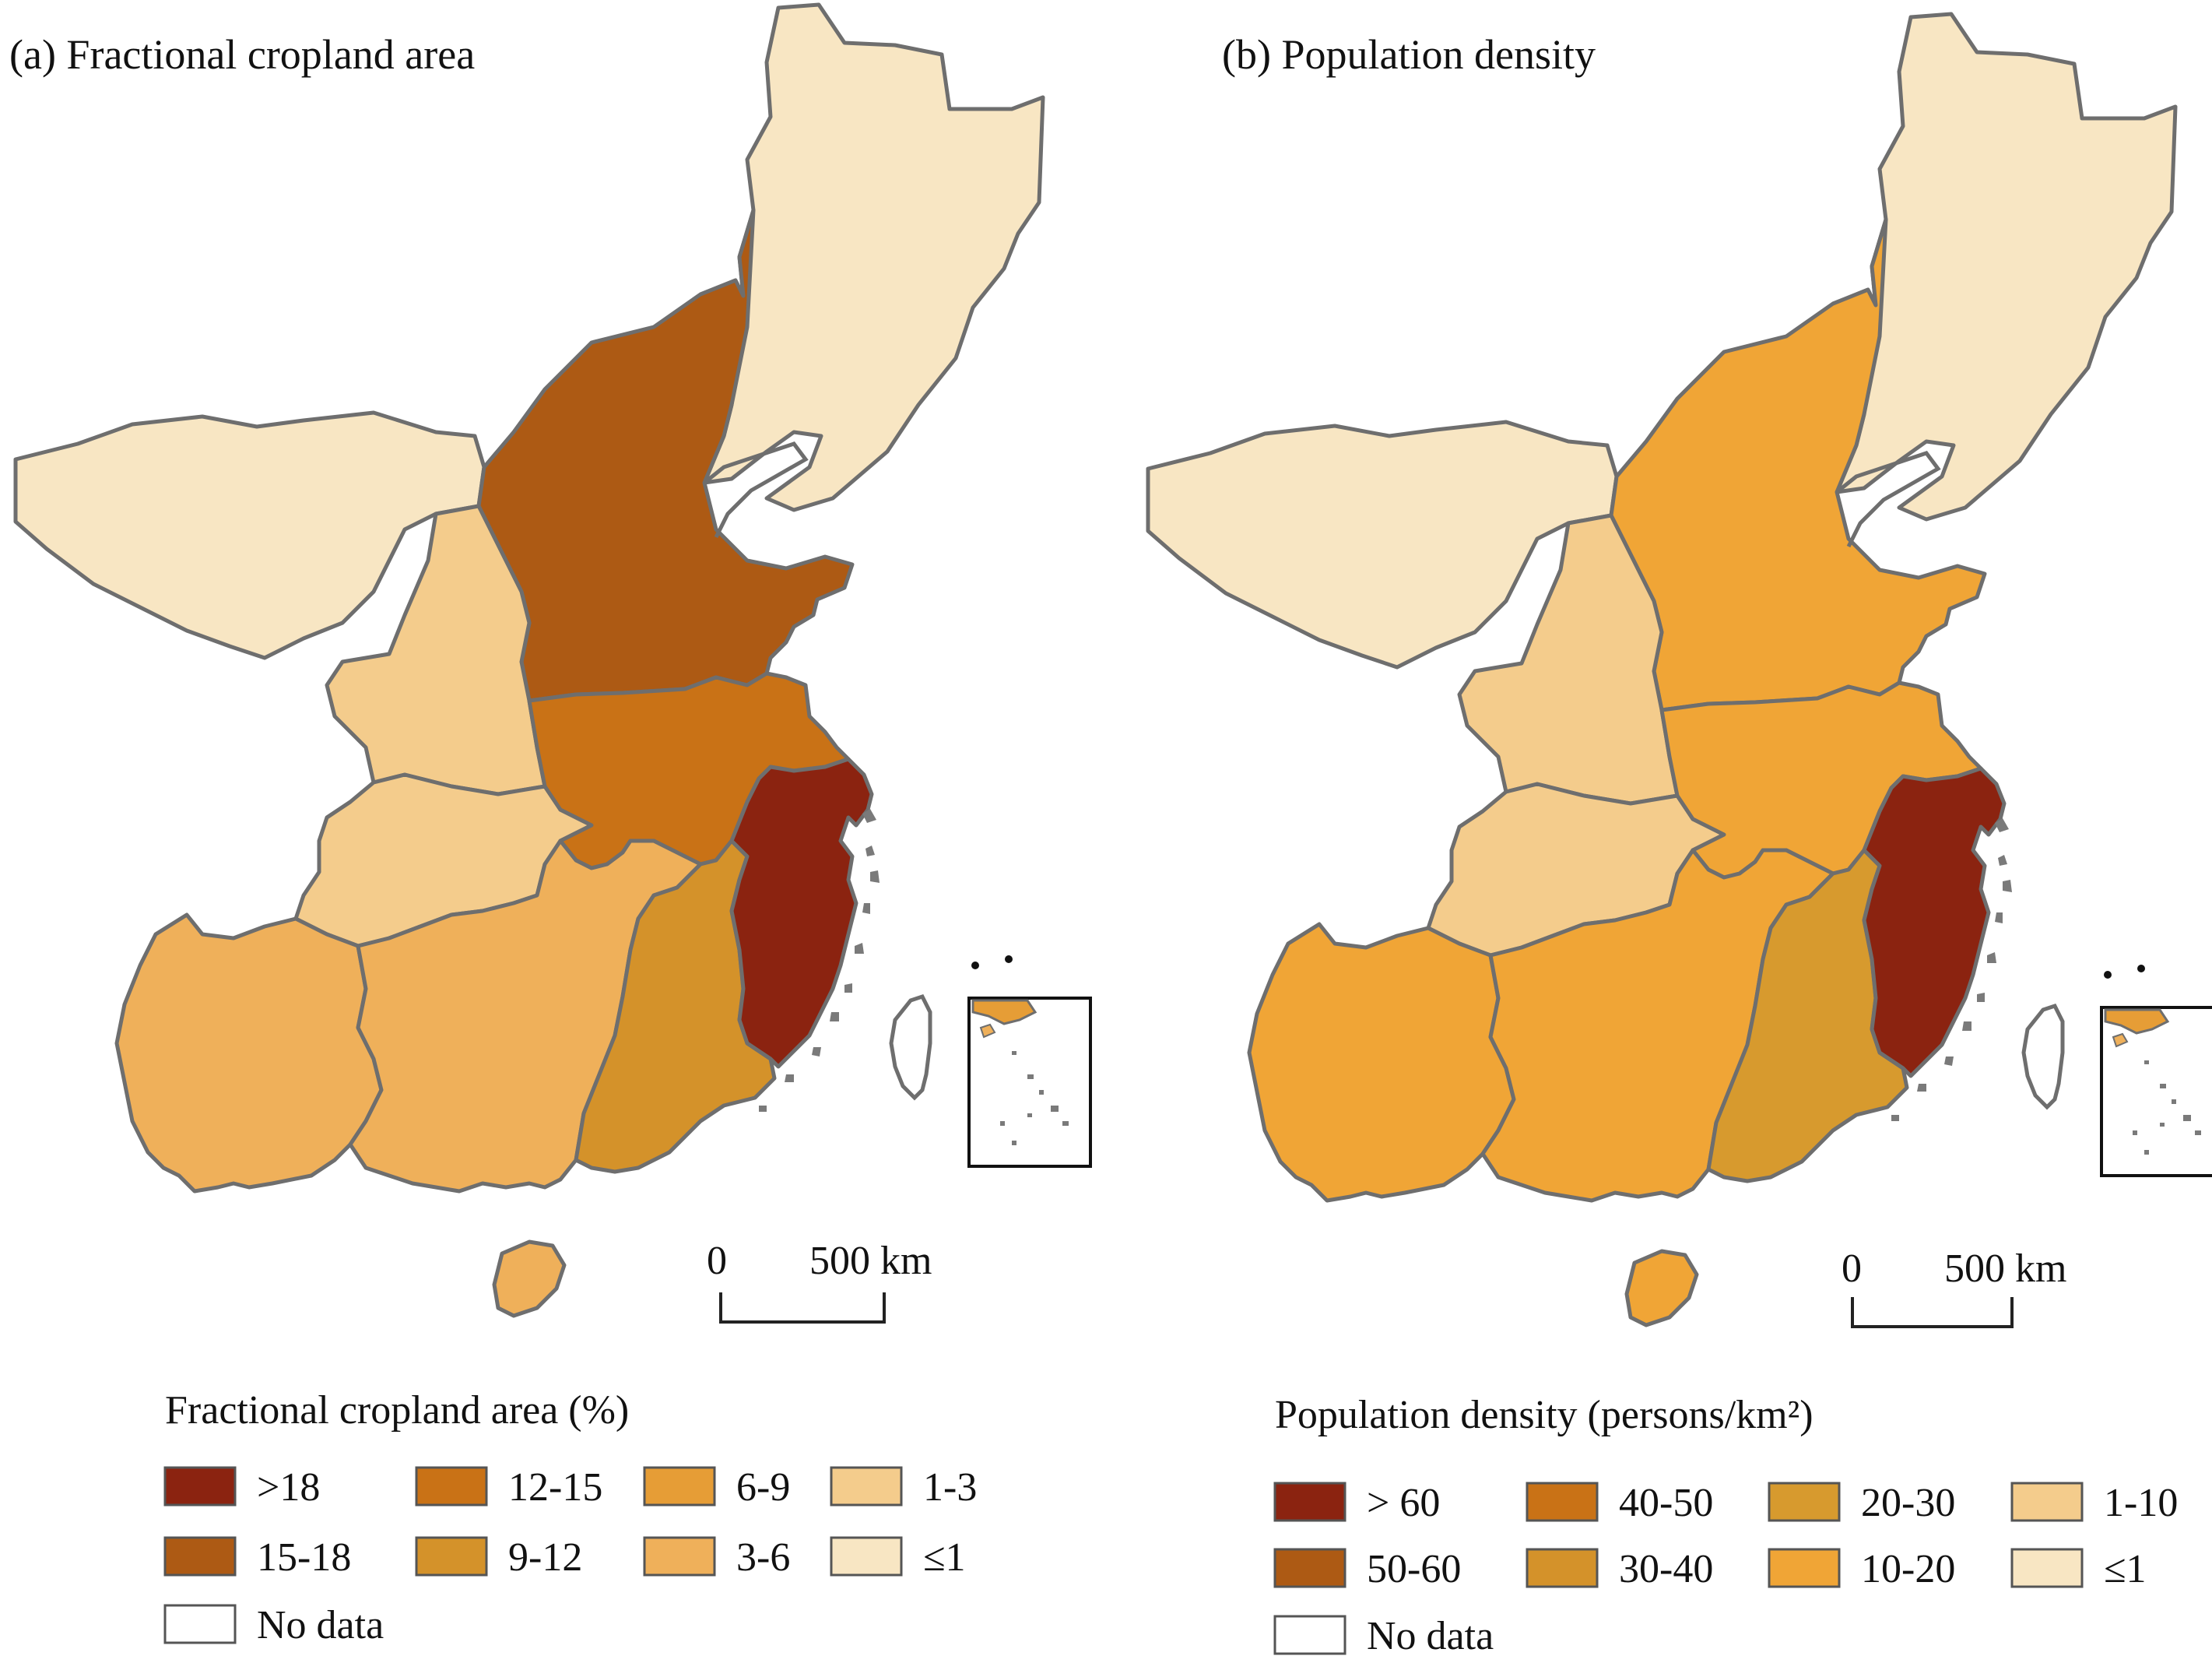 The height and width of the screenshot is (1663, 2212). What do you see at coordinates (2141, 1503) in the screenshot?
I see `legend-label-6: 1-10` at bounding box center [2141, 1503].